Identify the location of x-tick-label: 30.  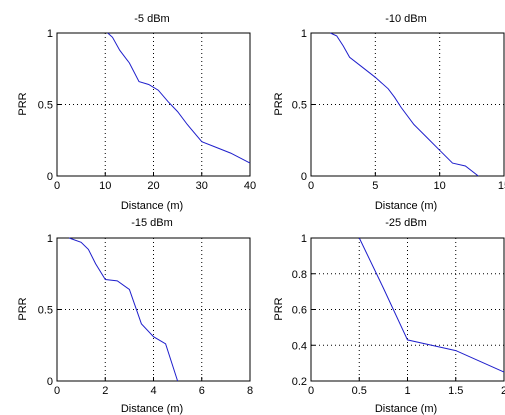
(202, 186).